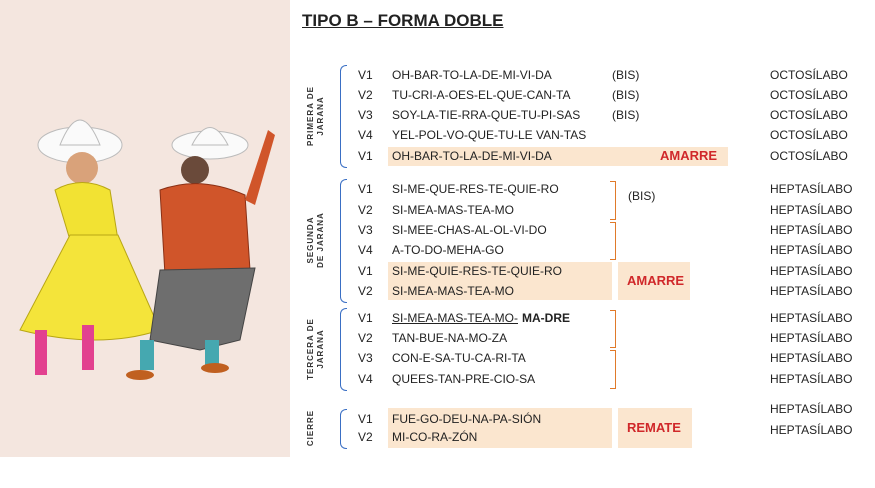  I want to click on tag: REMATE, so click(654, 427).